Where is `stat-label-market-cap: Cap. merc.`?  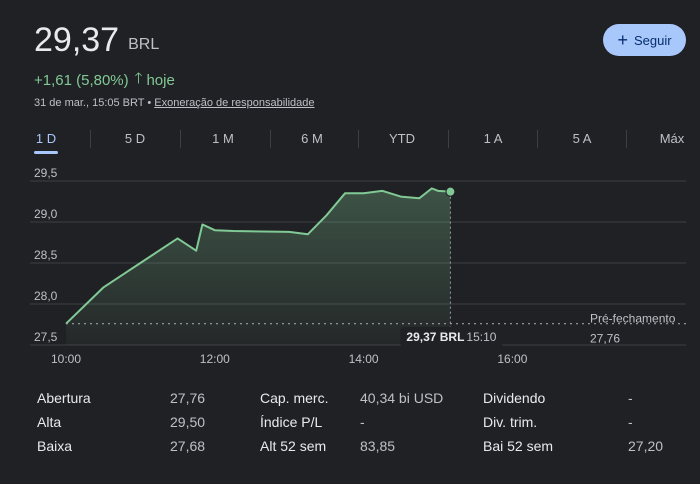
stat-label-market-cap: Cap. merc. is located at coordinates (294, 398).